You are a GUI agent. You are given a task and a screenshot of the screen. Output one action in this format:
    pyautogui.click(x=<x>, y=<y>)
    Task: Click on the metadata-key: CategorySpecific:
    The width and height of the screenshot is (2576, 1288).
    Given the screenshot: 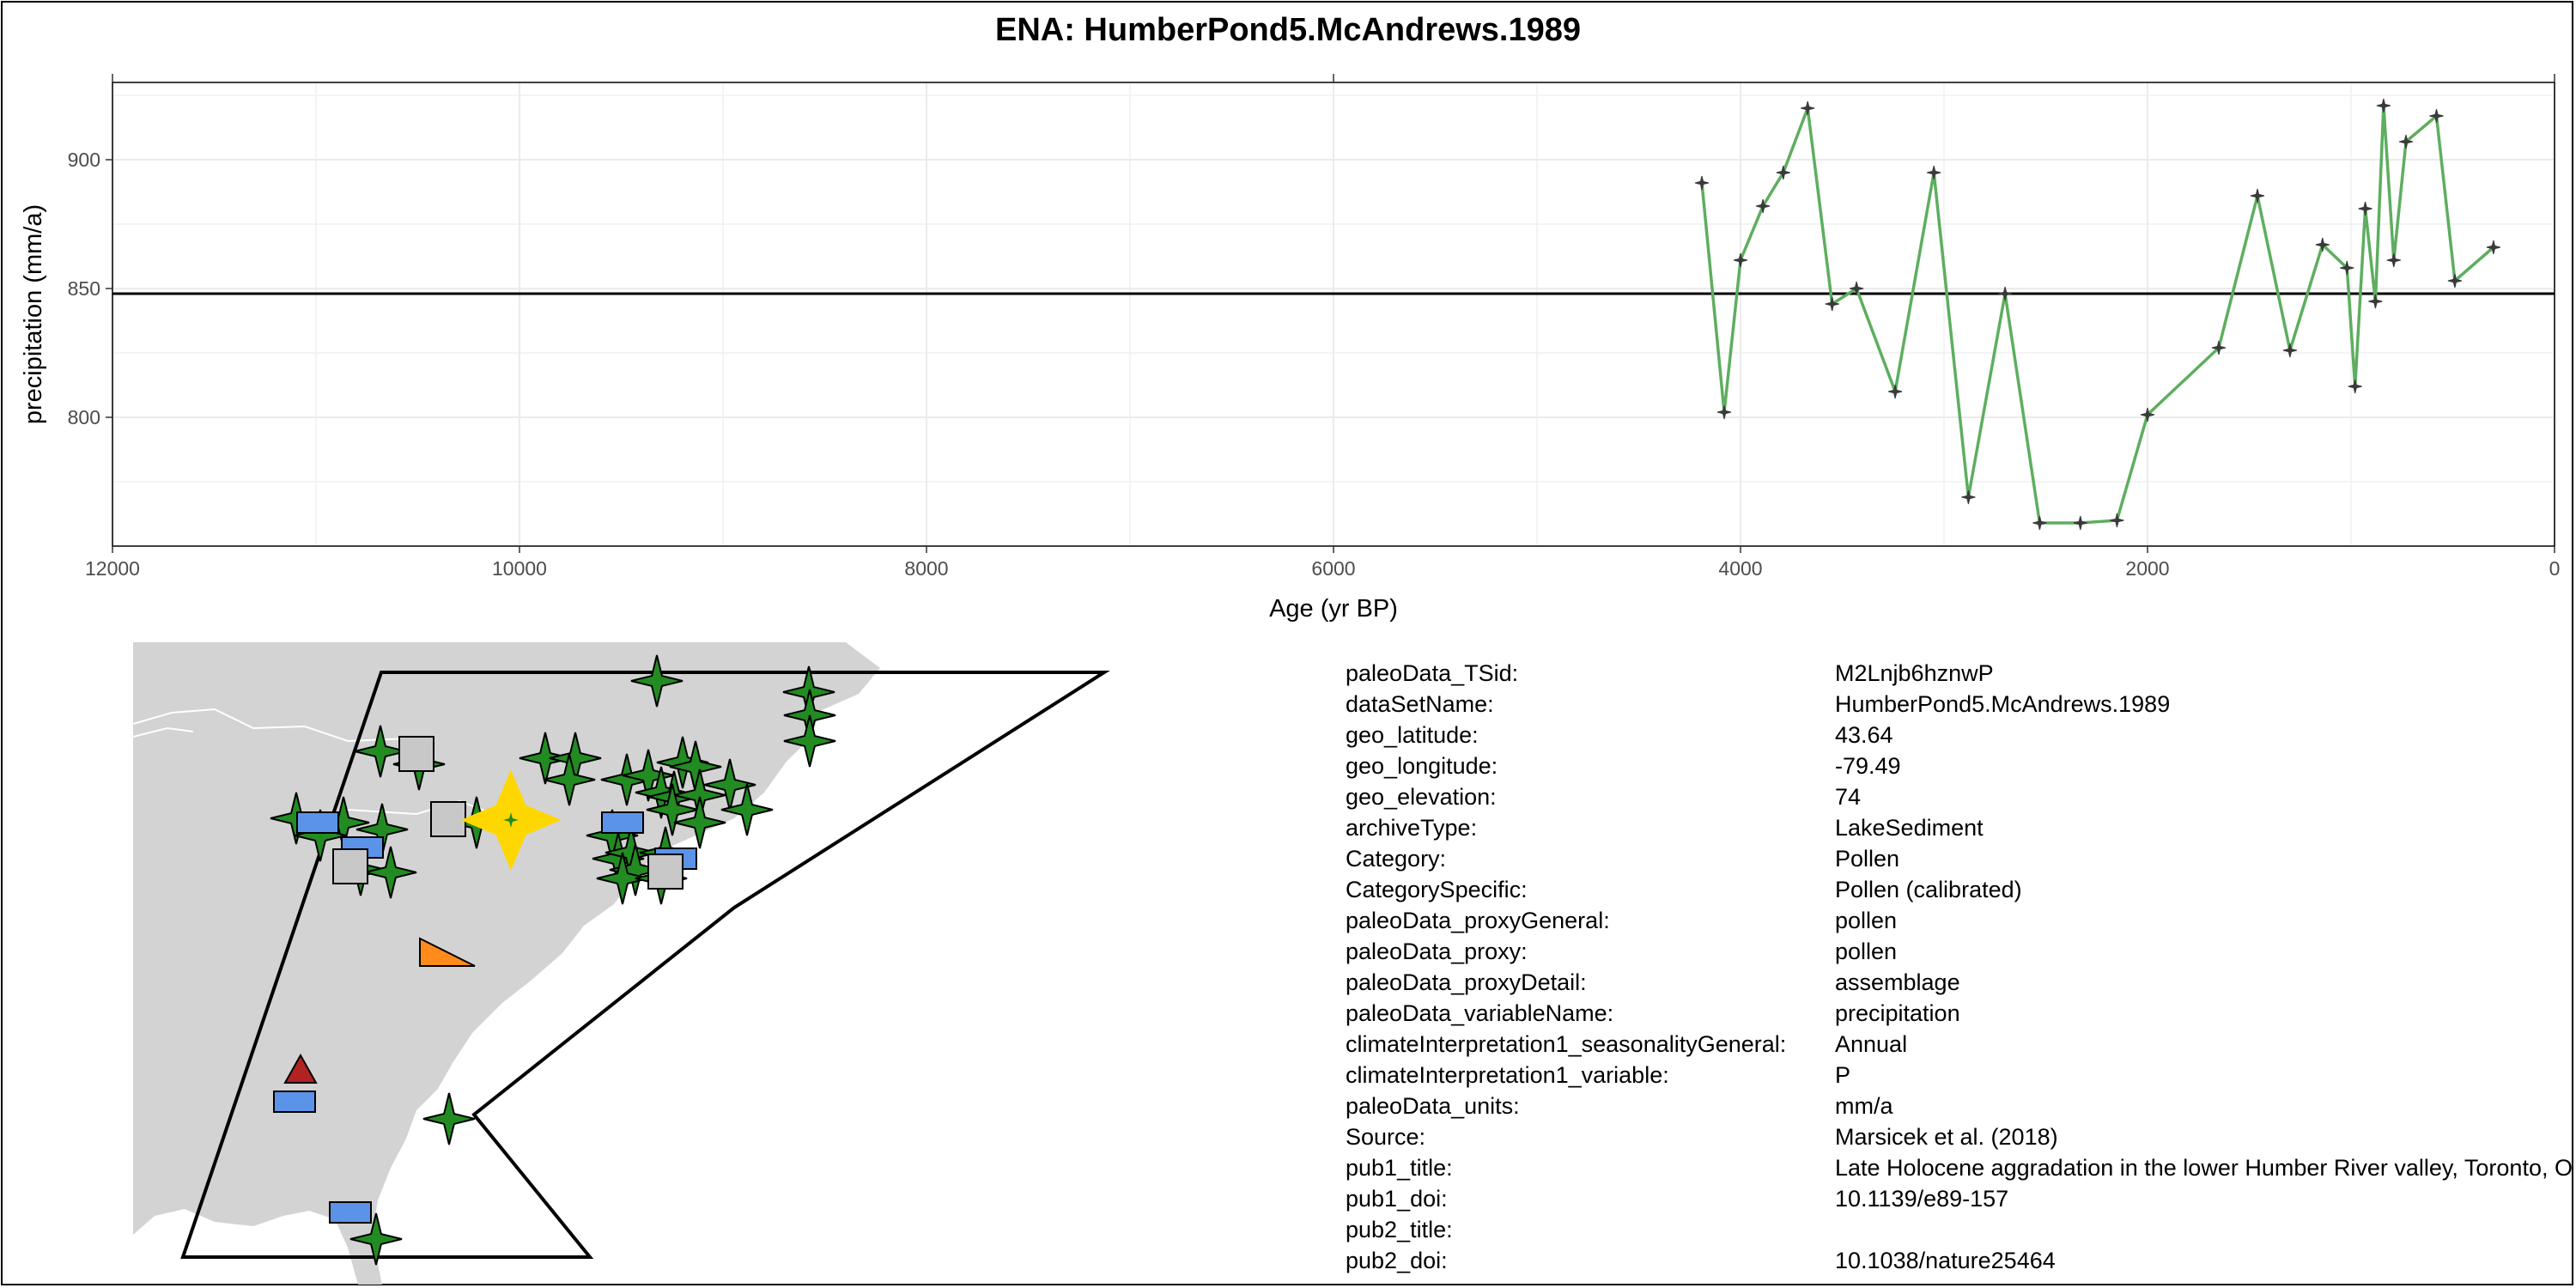 What is the action you would take?
    pyautogui.click(x=1437, y=889)
    